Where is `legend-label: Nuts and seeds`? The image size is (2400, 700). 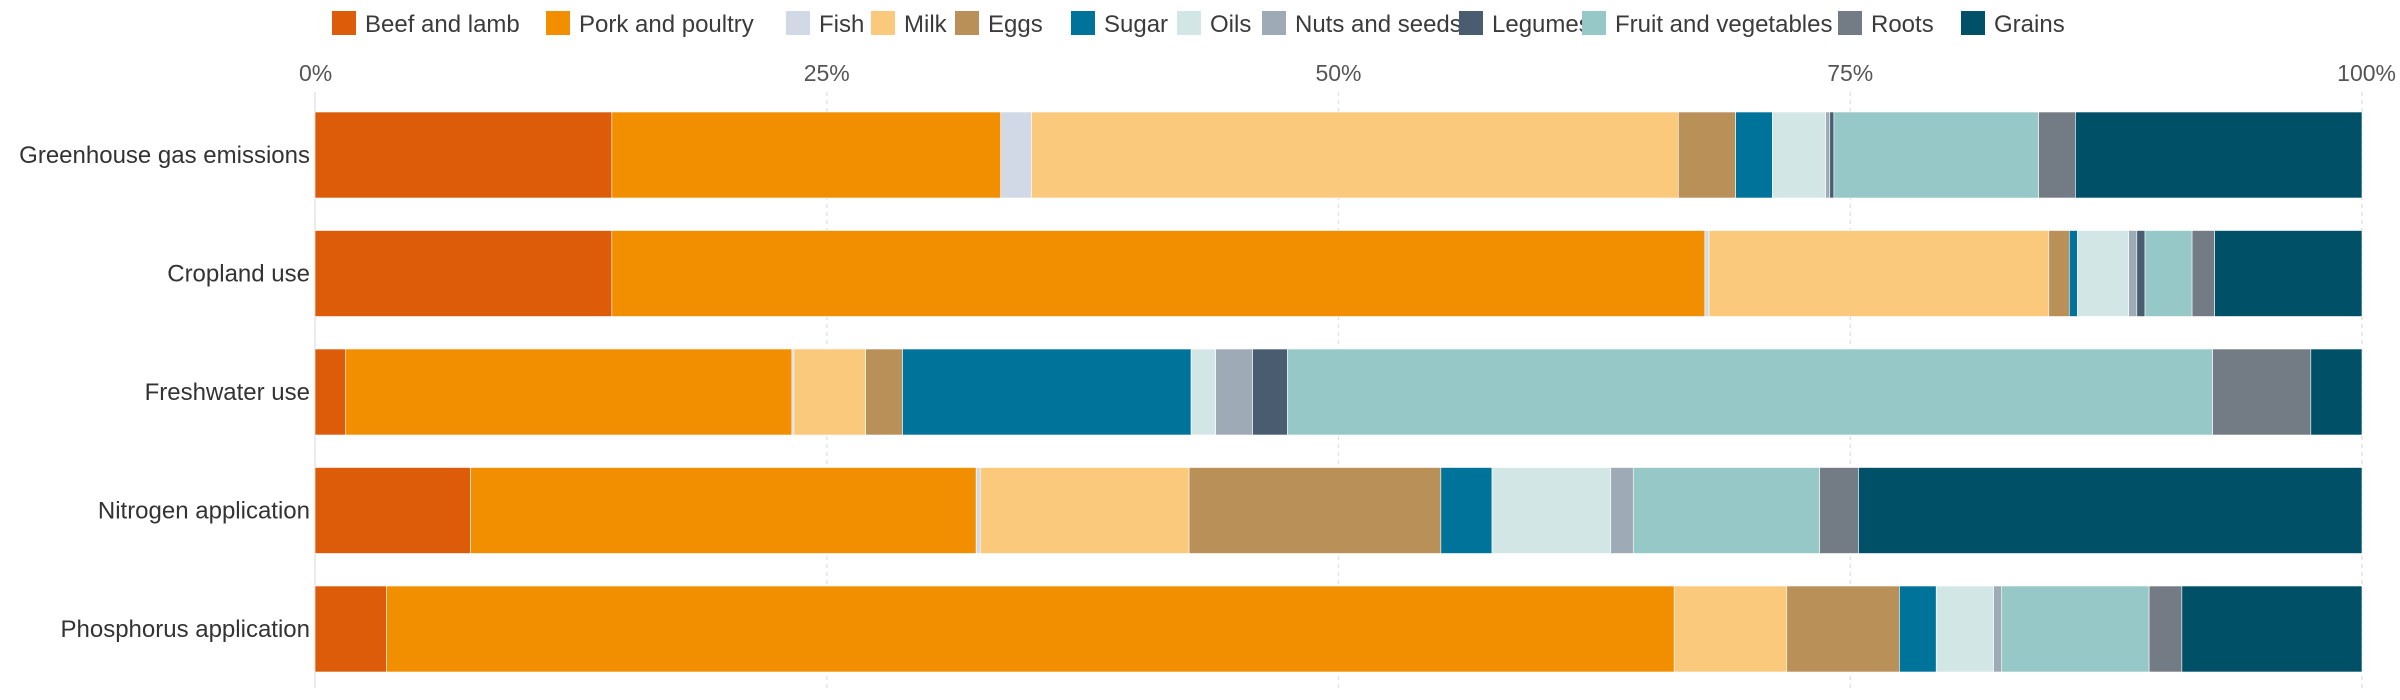
legend-label: Nuts and seeds is located at coordinates (1378, 24).